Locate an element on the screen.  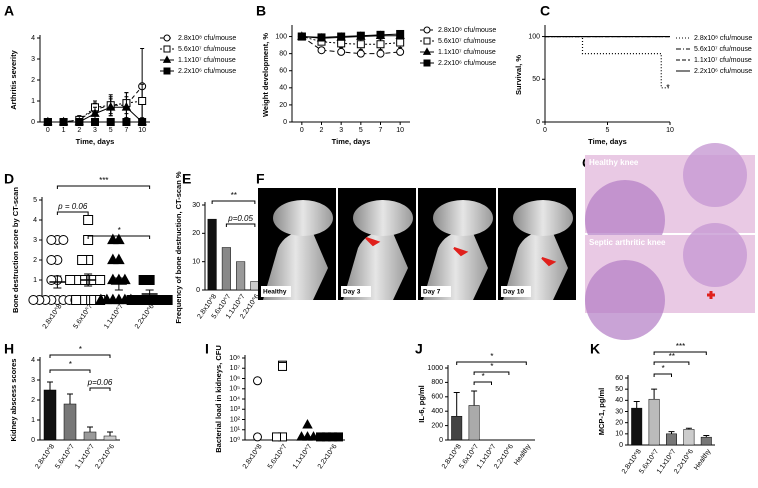
x-axis-label: Time, days is located at coordinates (351, 141).